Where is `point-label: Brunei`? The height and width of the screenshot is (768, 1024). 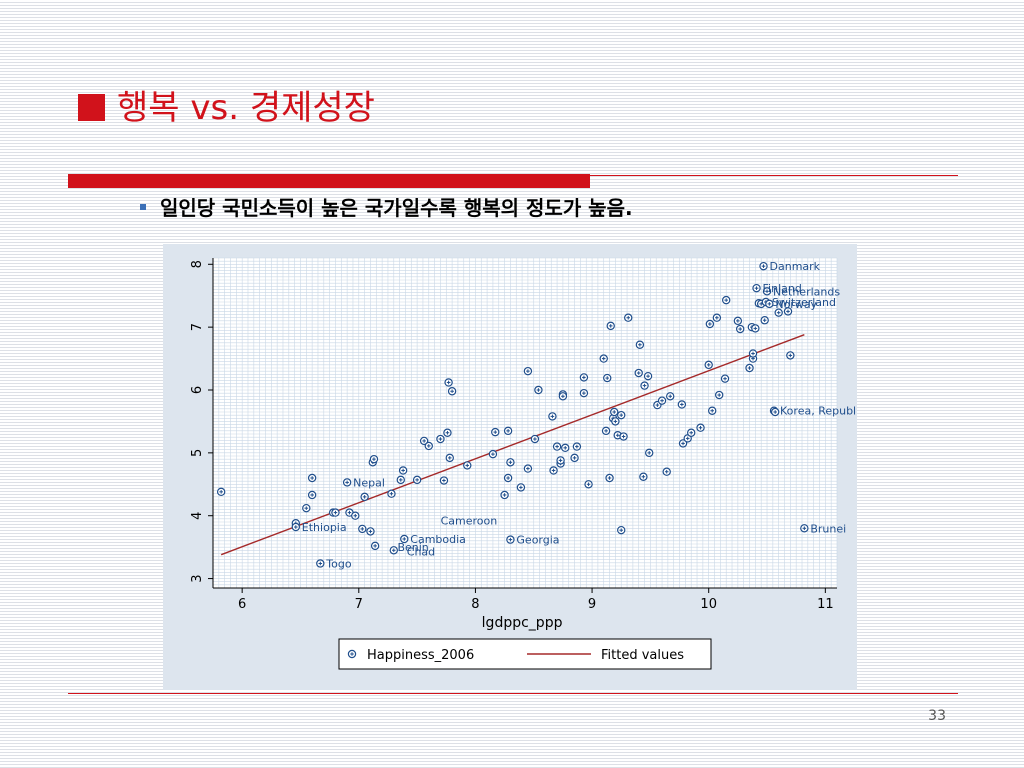 point-label: Brunei is located at coordinates (828, 528).